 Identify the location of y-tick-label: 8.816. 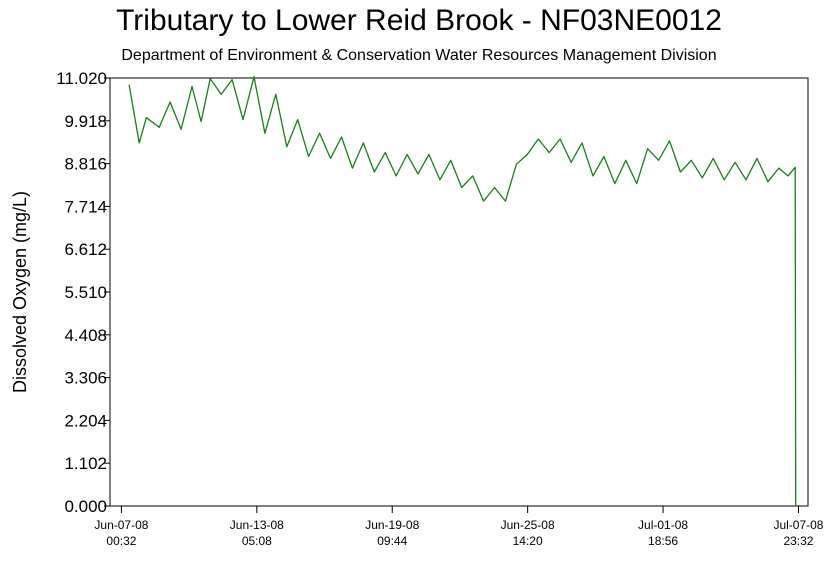
(85, 164).